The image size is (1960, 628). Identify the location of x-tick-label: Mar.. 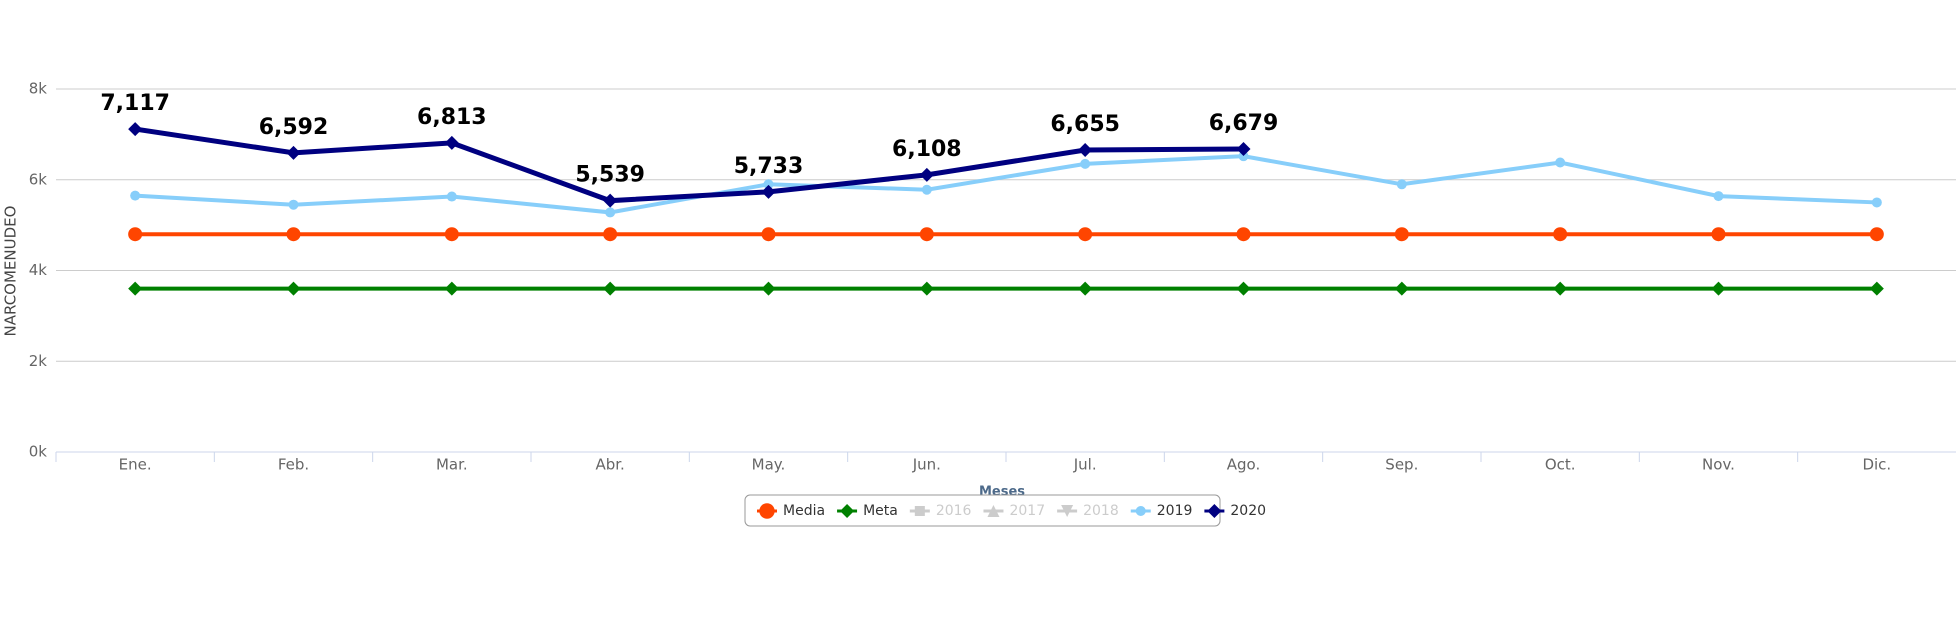
(452, 465).